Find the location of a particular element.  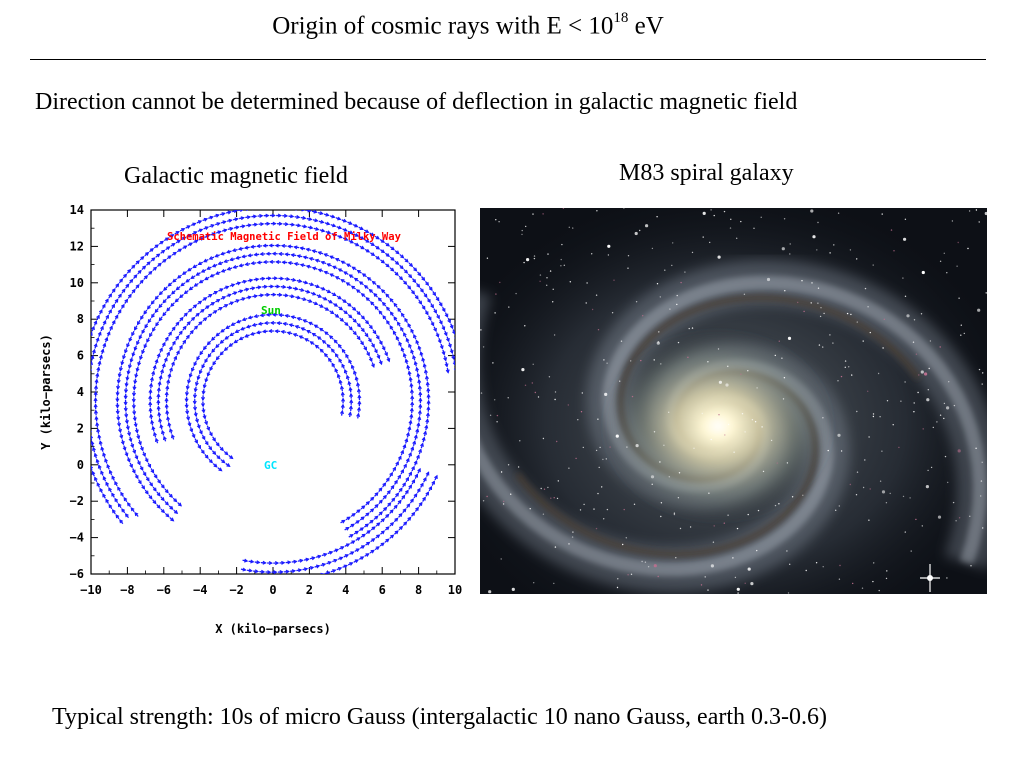

x-tick-label: 4 is located at coordinates (345, 590).